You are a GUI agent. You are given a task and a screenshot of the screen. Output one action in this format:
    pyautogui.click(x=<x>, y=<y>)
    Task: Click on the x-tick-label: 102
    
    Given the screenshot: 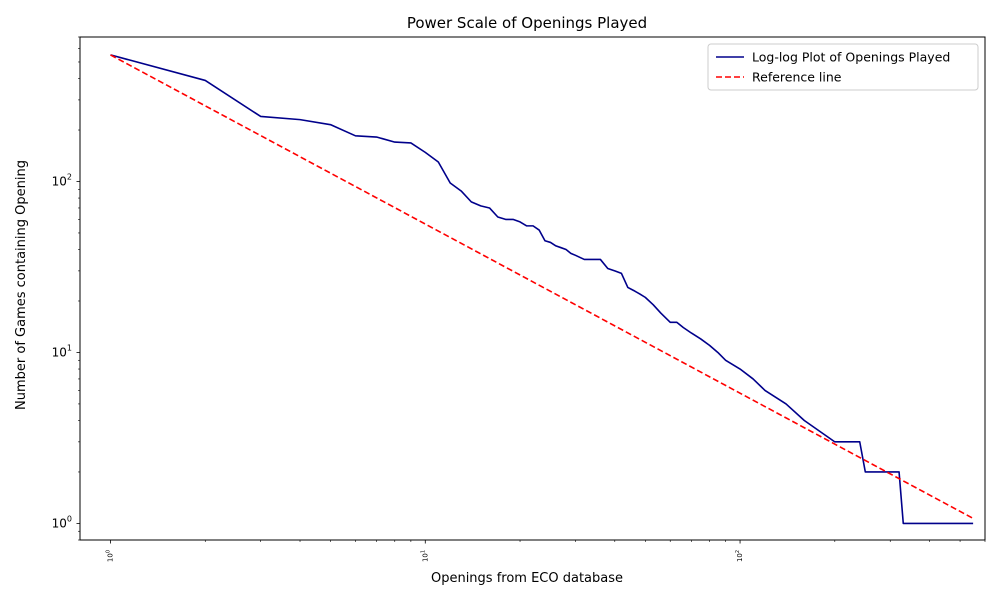 What is the action you would take?
    pyautogui.click(x=739, y=556)
    